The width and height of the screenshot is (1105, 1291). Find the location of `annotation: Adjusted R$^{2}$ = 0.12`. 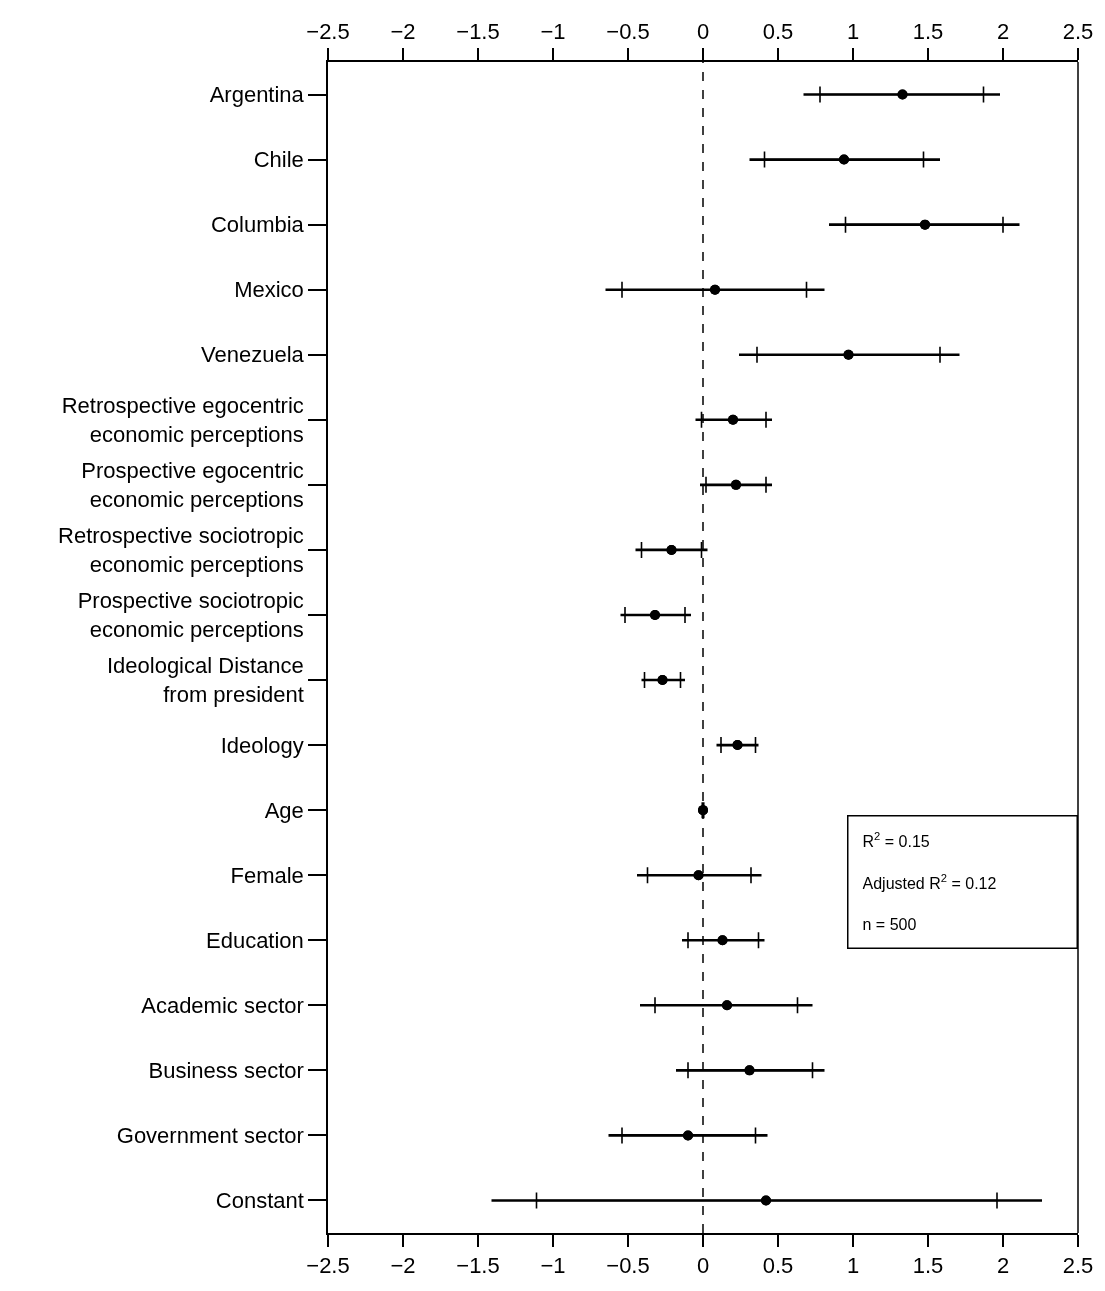

annotation: Adjusted R$^{2}$ = 0.12 is located at coordinates (929, 882).